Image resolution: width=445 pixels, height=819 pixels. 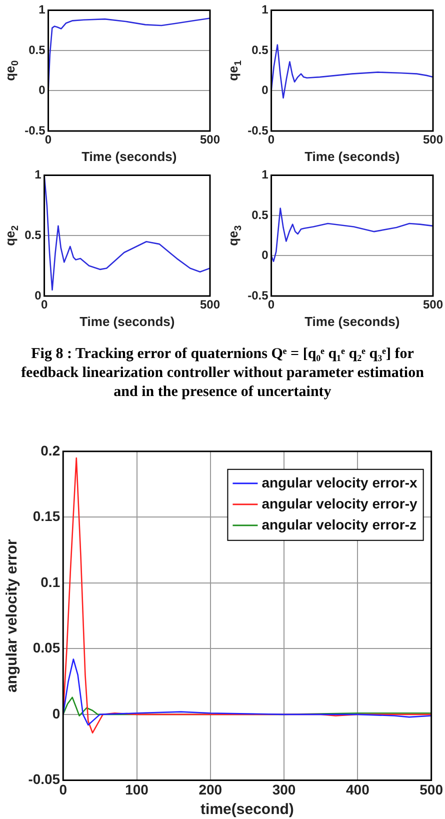 I want to click on x-tick-label: 400, so click(x=358, y=789).